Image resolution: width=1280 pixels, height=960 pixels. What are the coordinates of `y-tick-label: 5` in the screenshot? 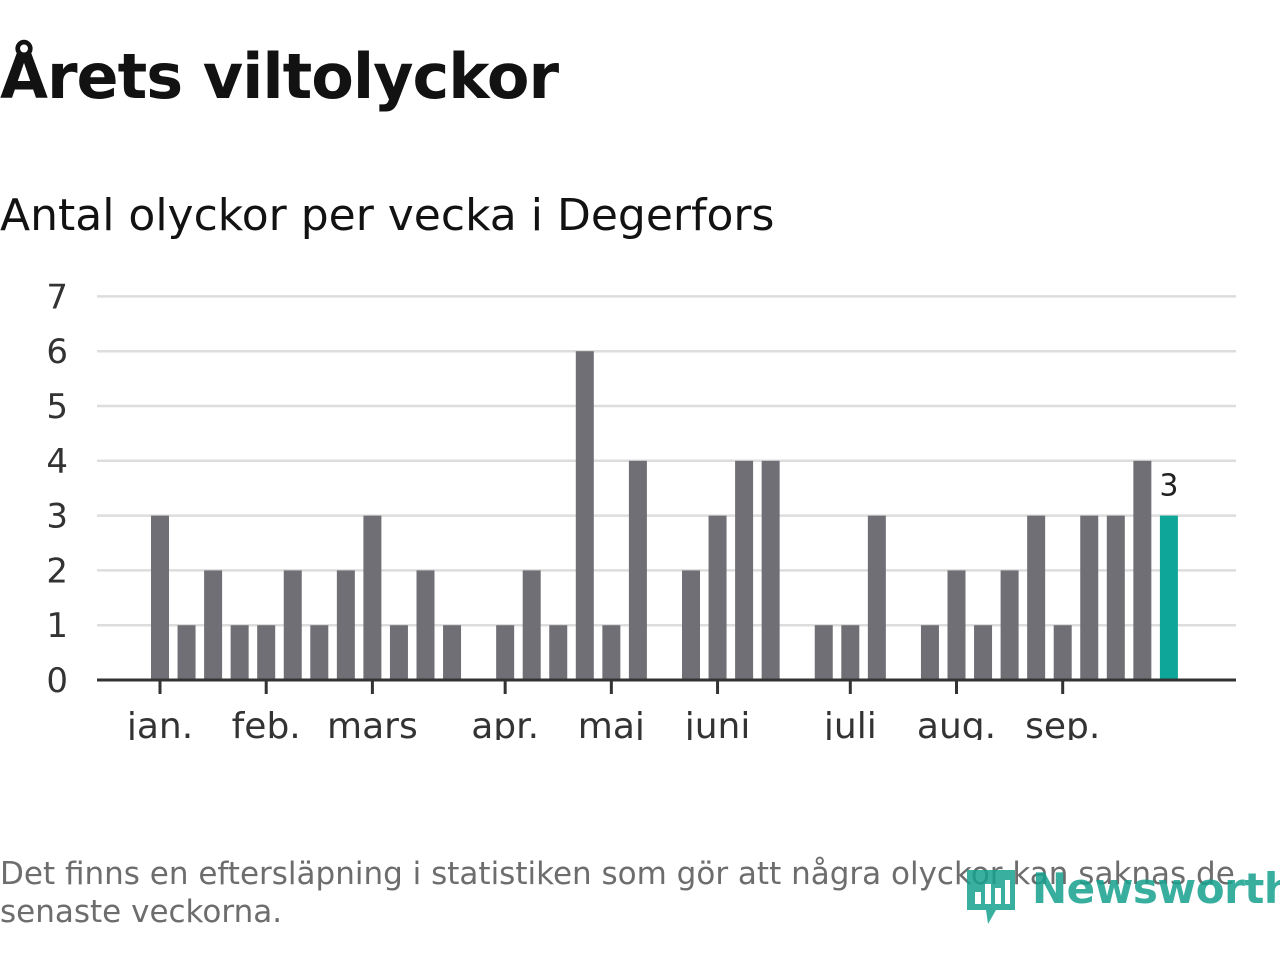 It's located at (57, 407).